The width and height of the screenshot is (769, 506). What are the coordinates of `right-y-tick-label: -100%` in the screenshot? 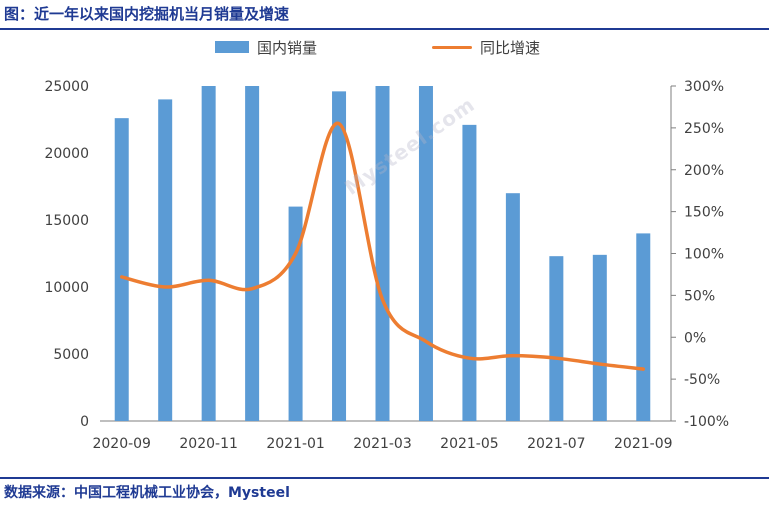 It's located at (706, 422).